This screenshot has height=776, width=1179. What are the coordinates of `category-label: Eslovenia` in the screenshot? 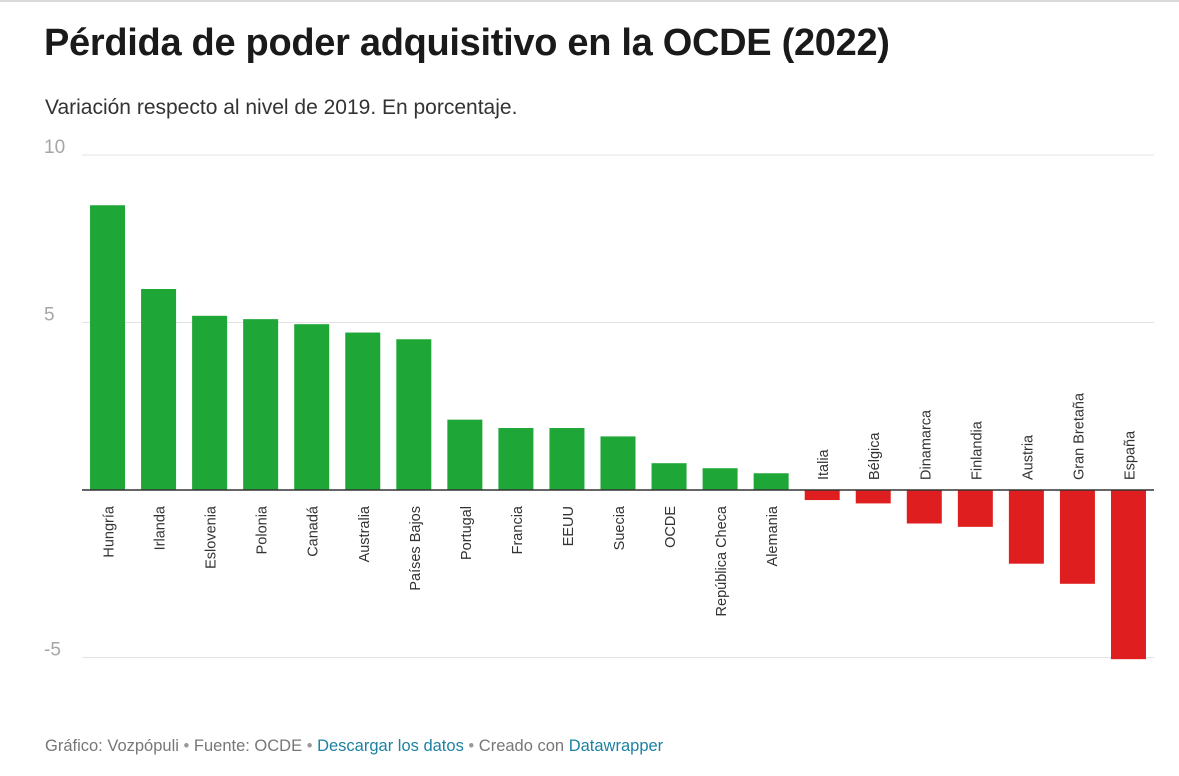 It's located at (212, 537).